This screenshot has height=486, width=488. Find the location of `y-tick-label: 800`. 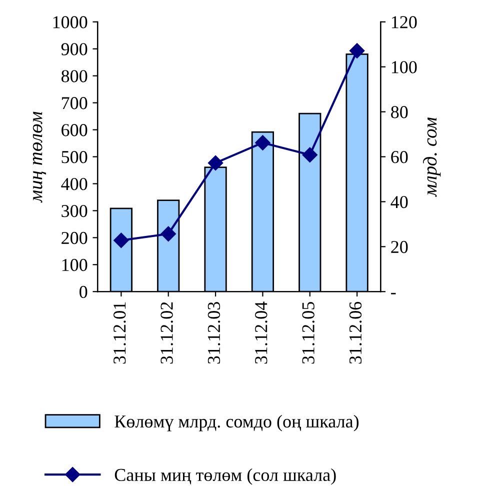

y-tick-label: 800 is located at coordinates (74, 76).